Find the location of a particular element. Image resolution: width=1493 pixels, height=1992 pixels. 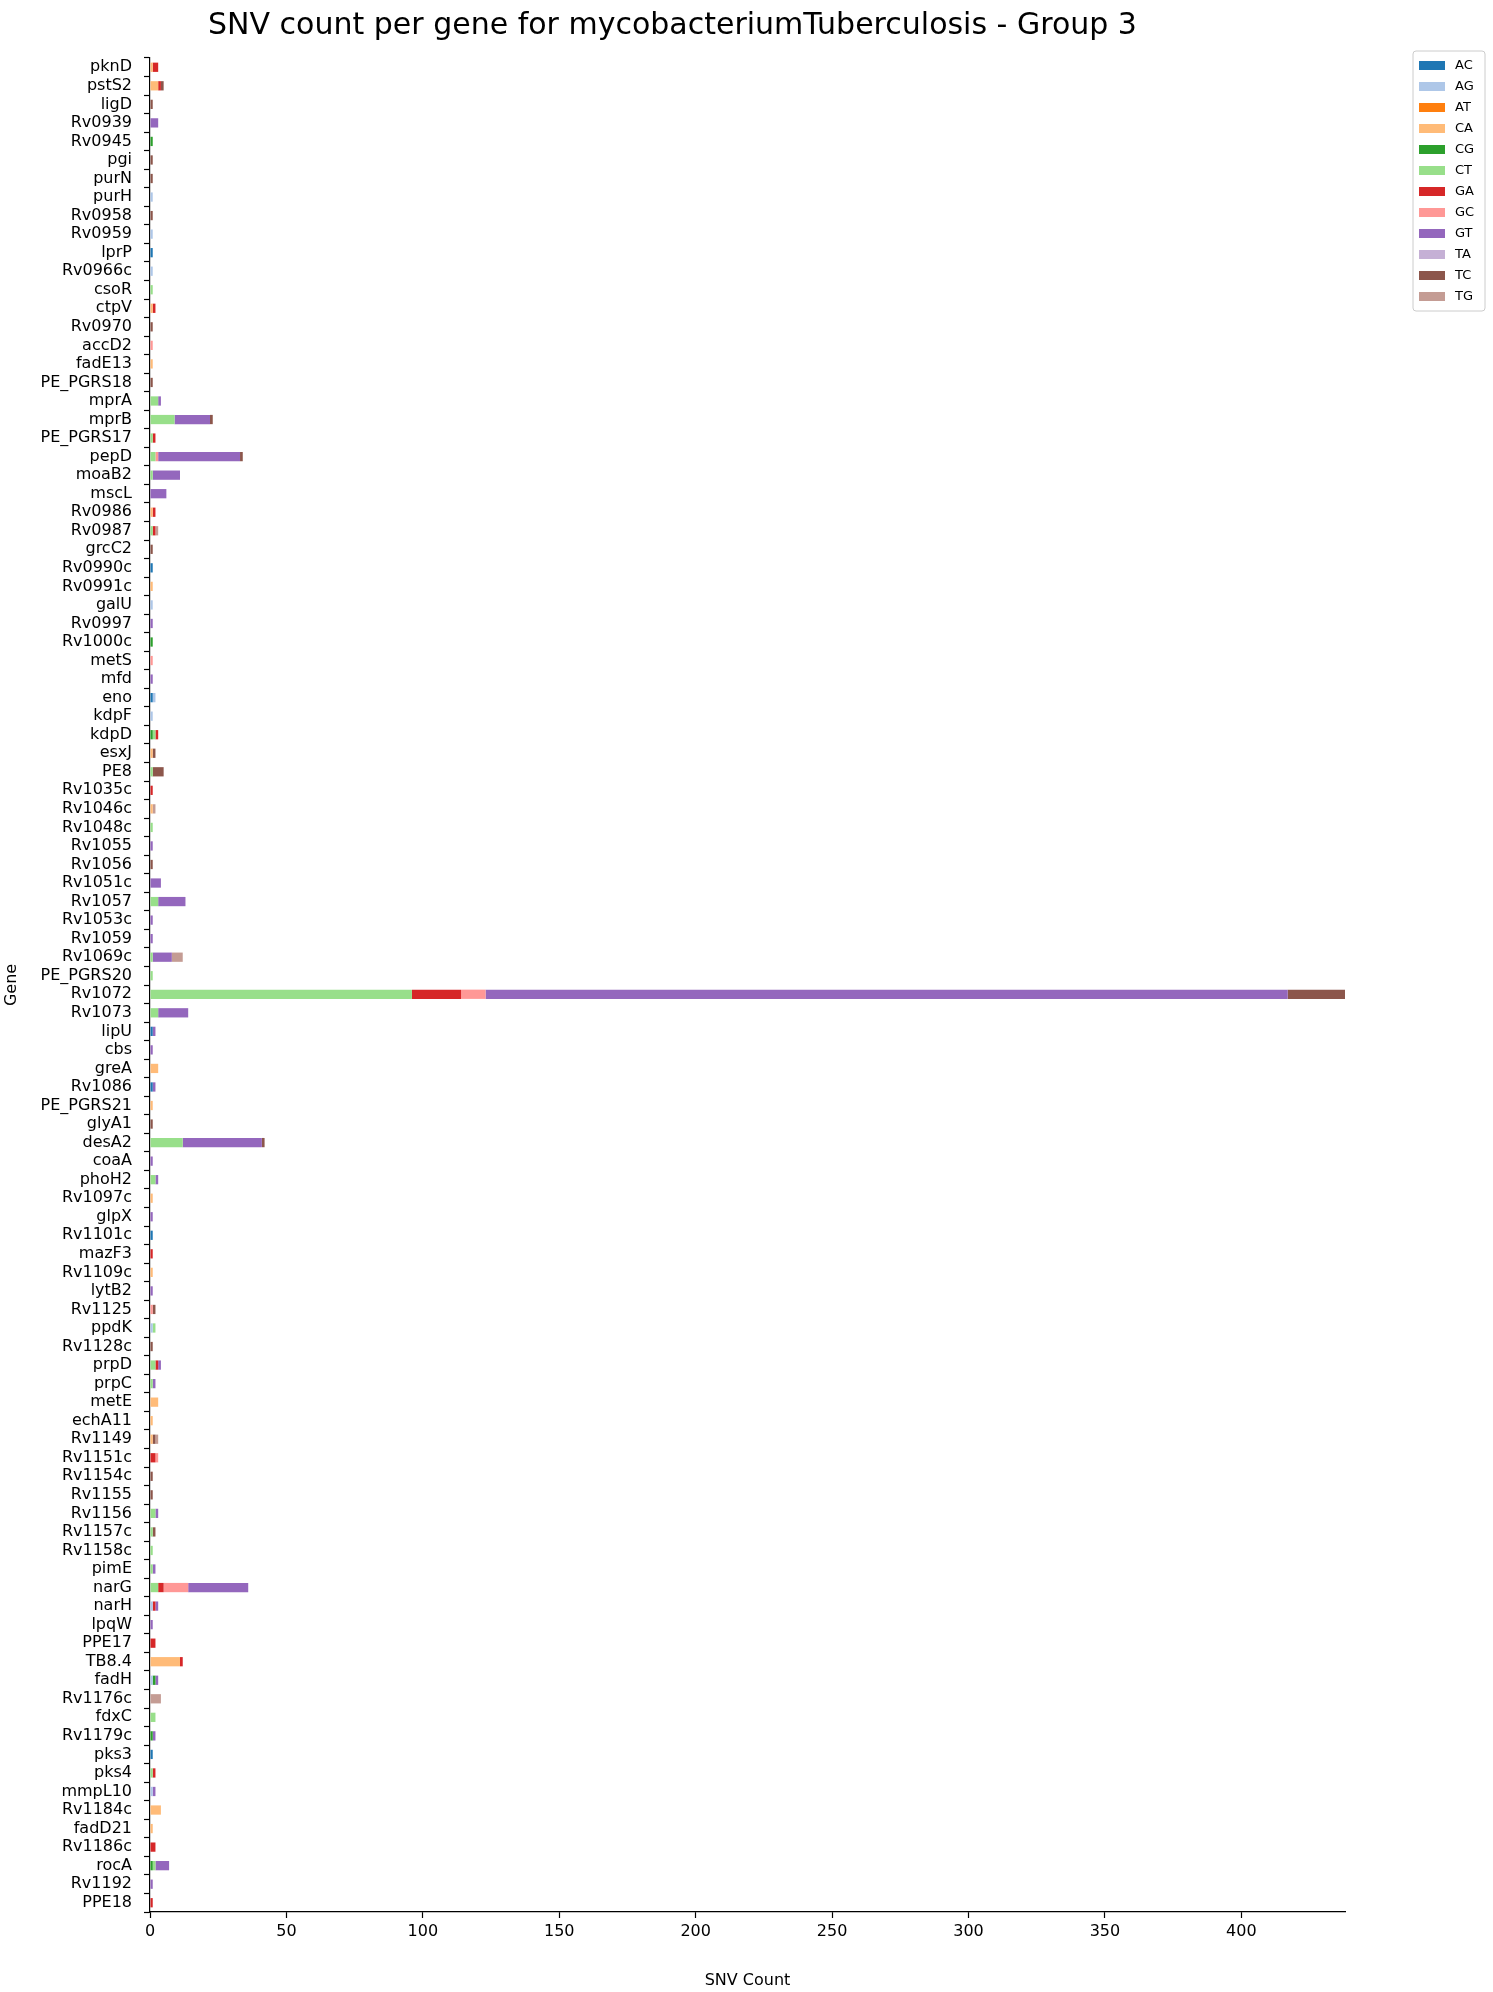

y-tick-label: metE is located at coordinates (111, 1401).